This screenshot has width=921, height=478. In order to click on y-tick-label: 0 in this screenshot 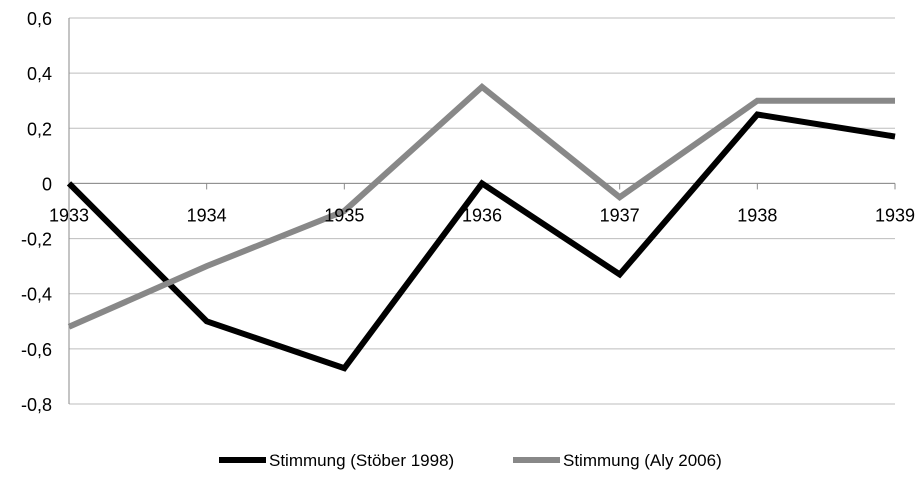, I will do `click(47, 184)`.